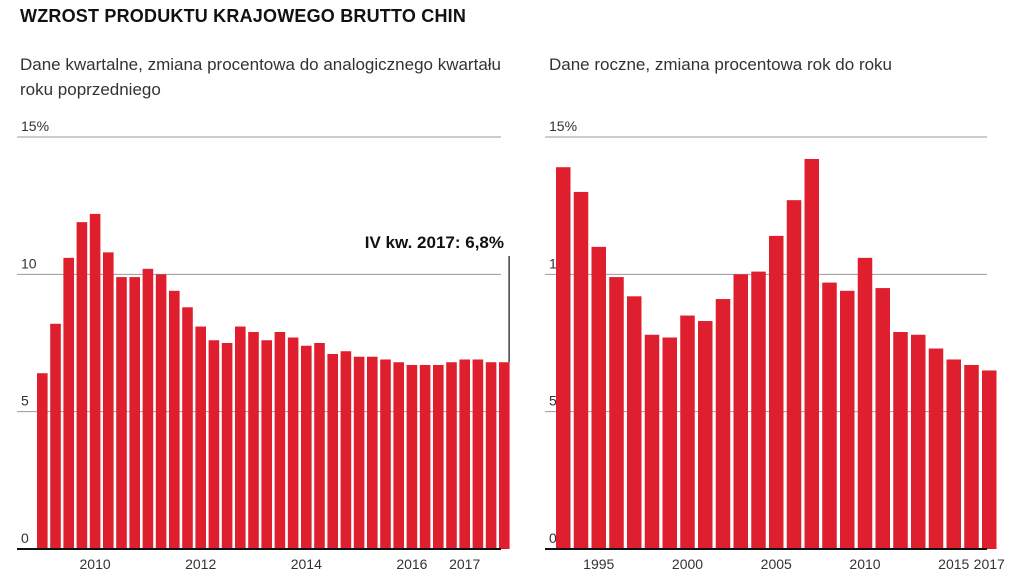 Image resolution: width=1024 pixels, height=575 pixels. I want to click on x-tick-label: 1995, so click(598, 564).